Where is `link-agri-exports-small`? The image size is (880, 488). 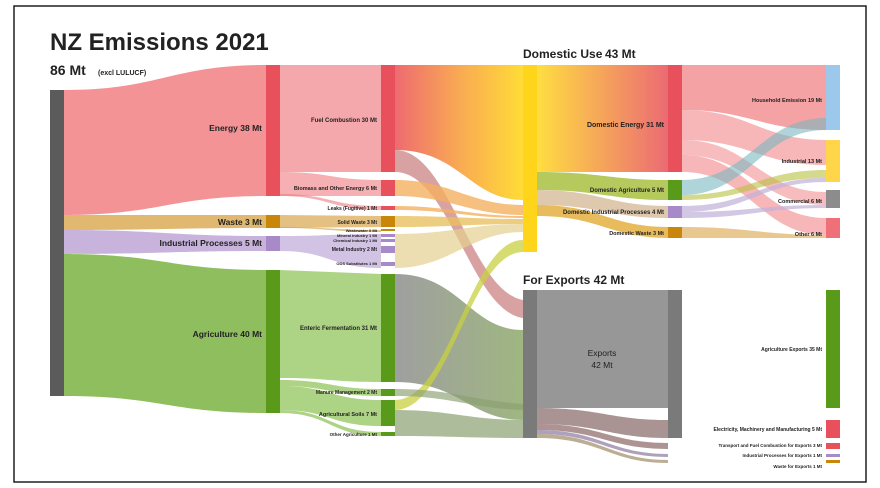 link-agri-exports-small is located at coordinates (459, 424).